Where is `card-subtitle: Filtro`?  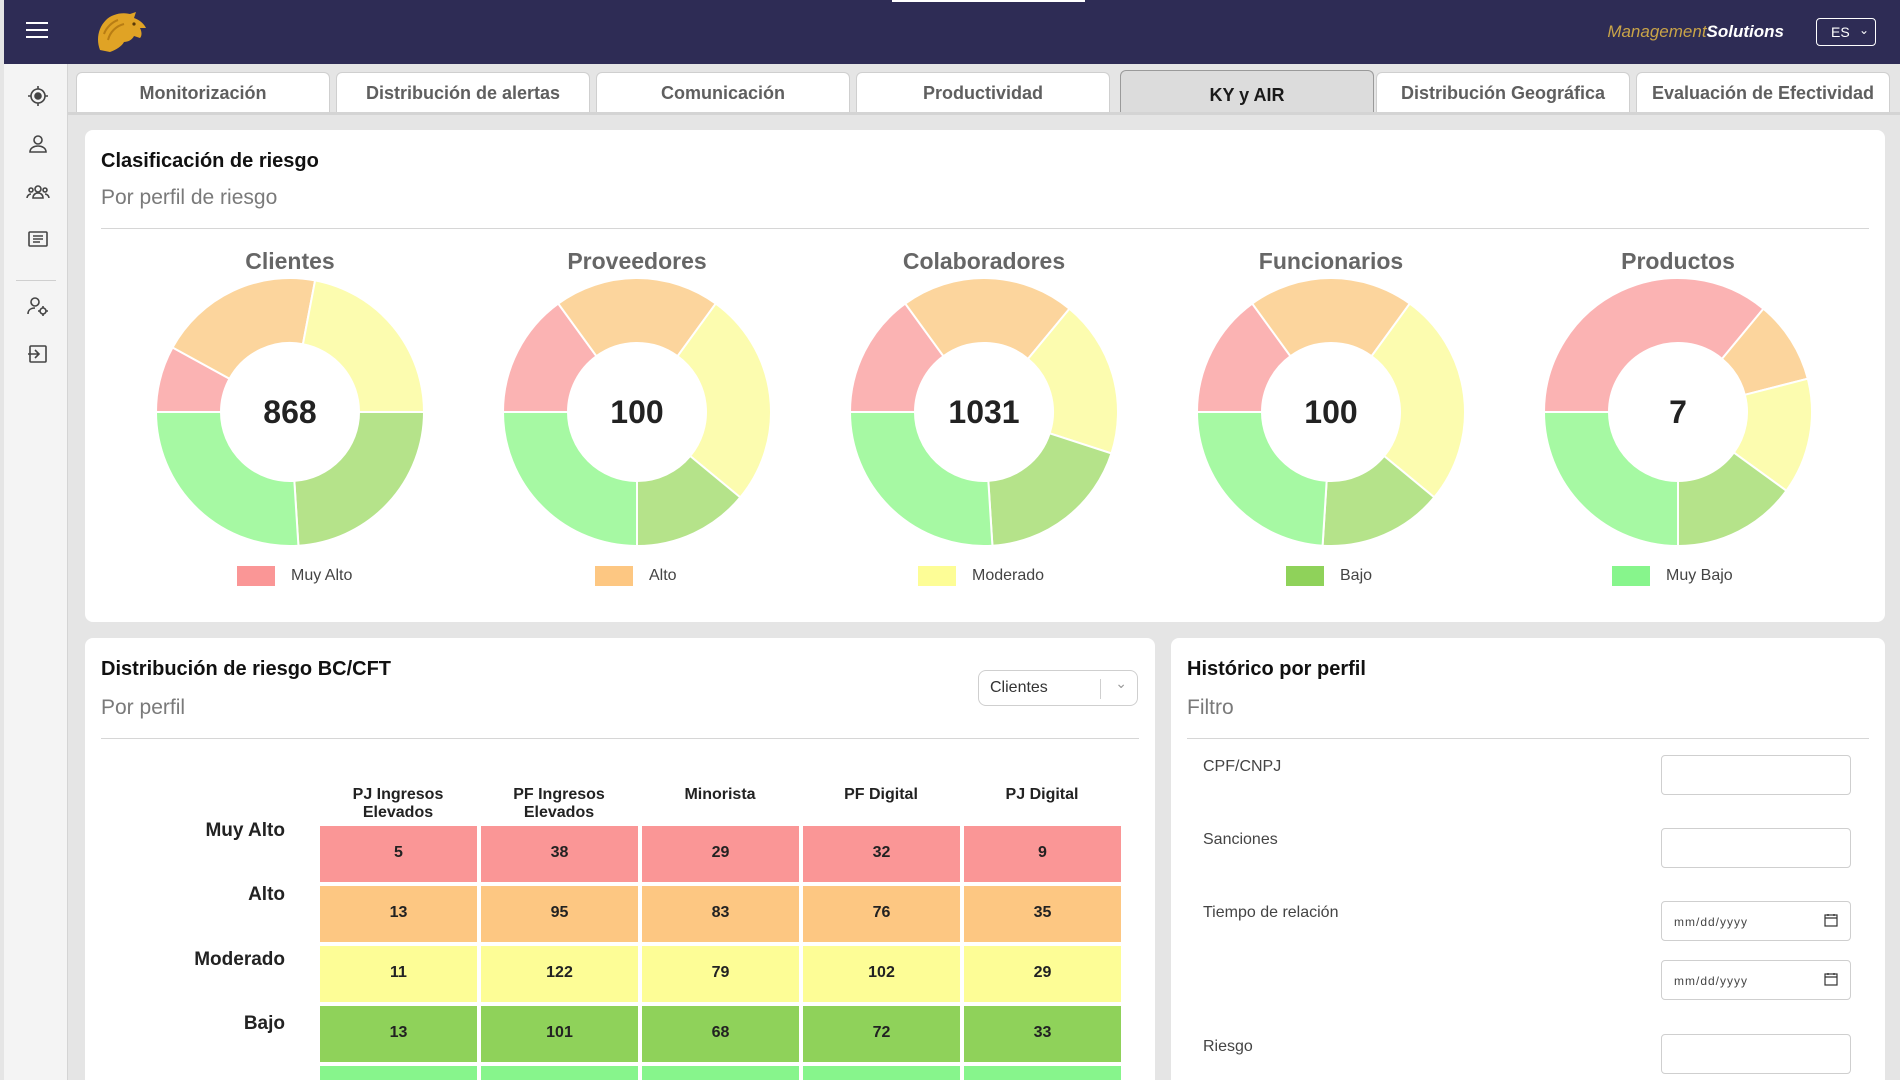 card-subtitle: Filtro is located at coordinates (1210, 707).